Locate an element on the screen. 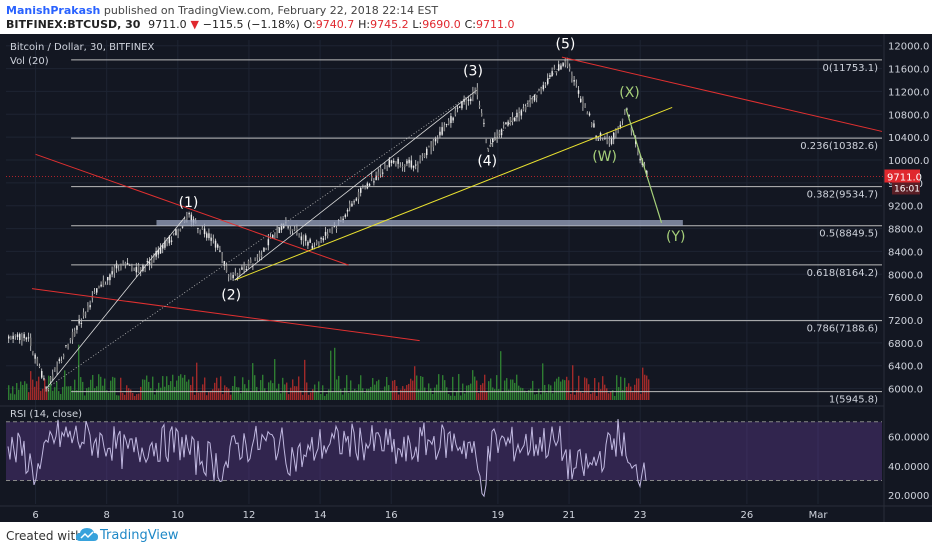  x-tick-label: 26 is located at coordinates (747, 515).